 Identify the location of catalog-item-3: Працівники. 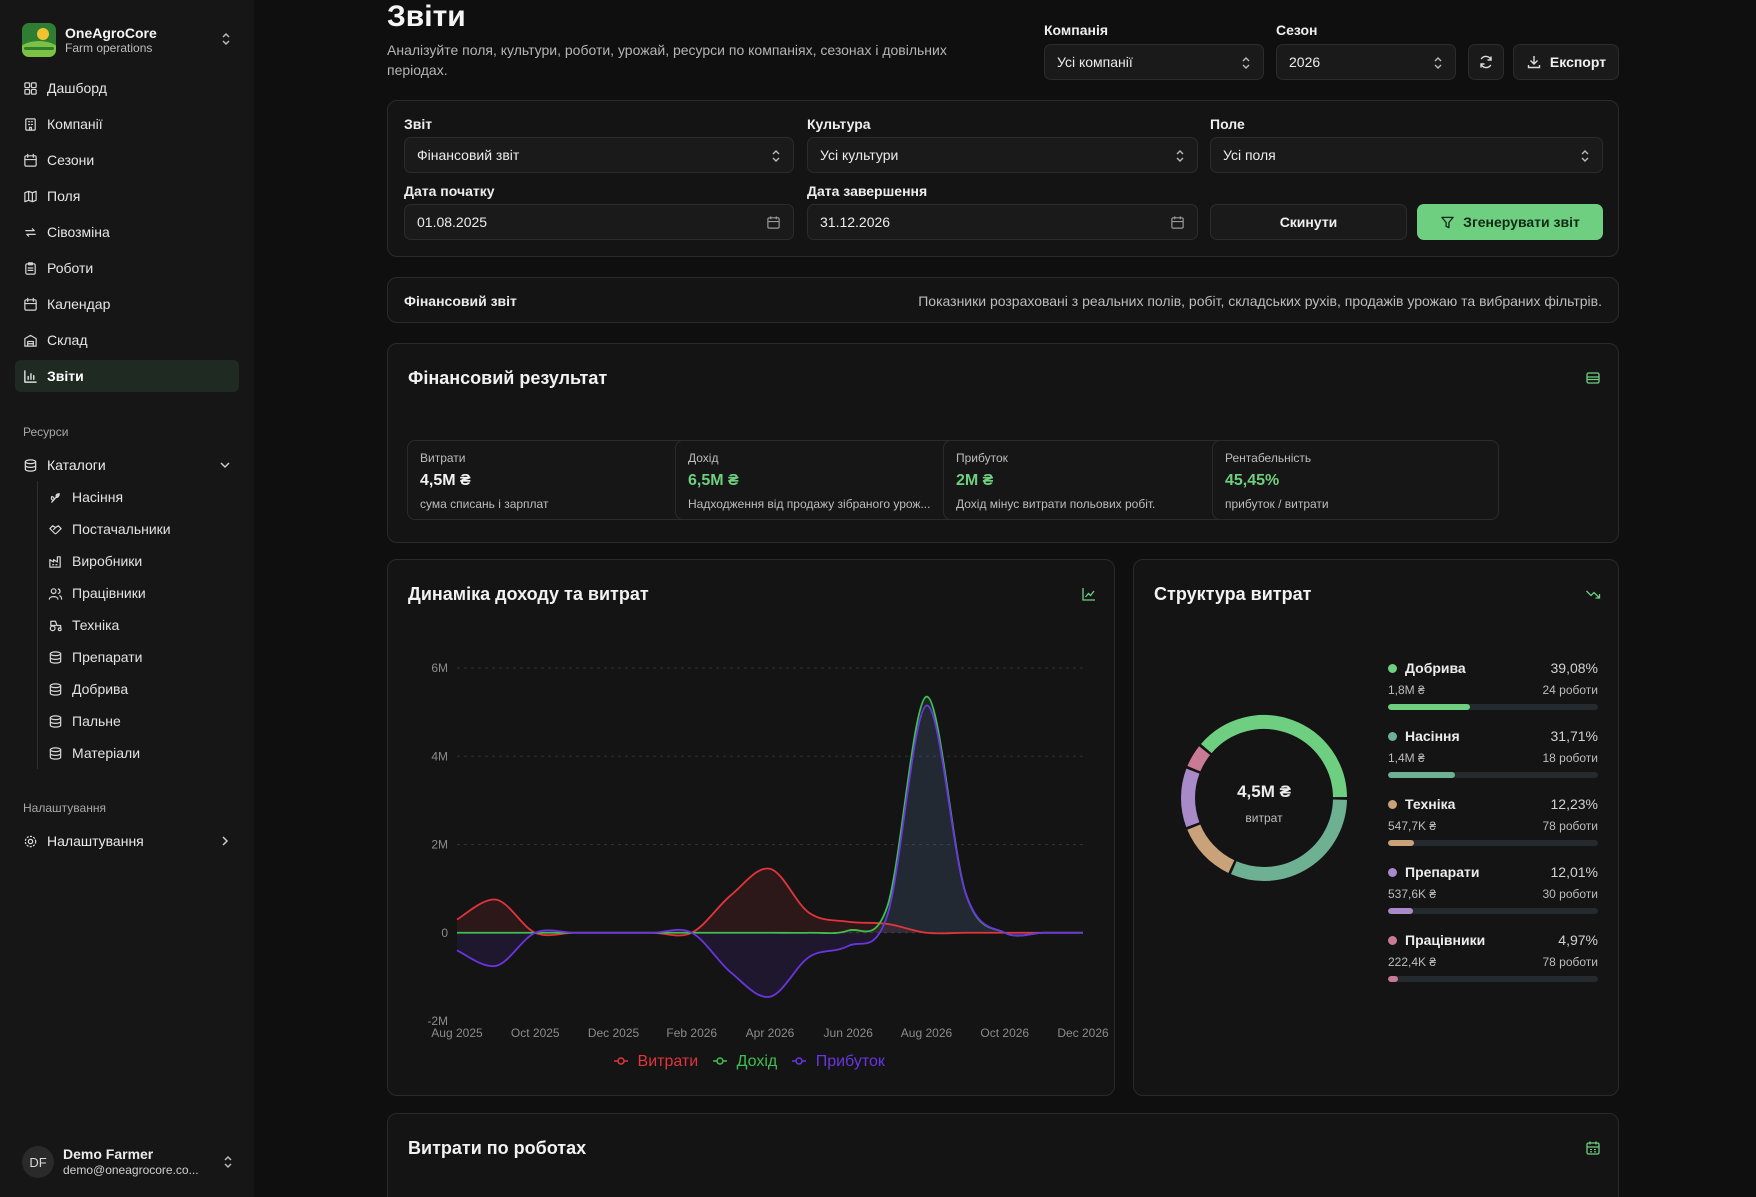
(143, 593).